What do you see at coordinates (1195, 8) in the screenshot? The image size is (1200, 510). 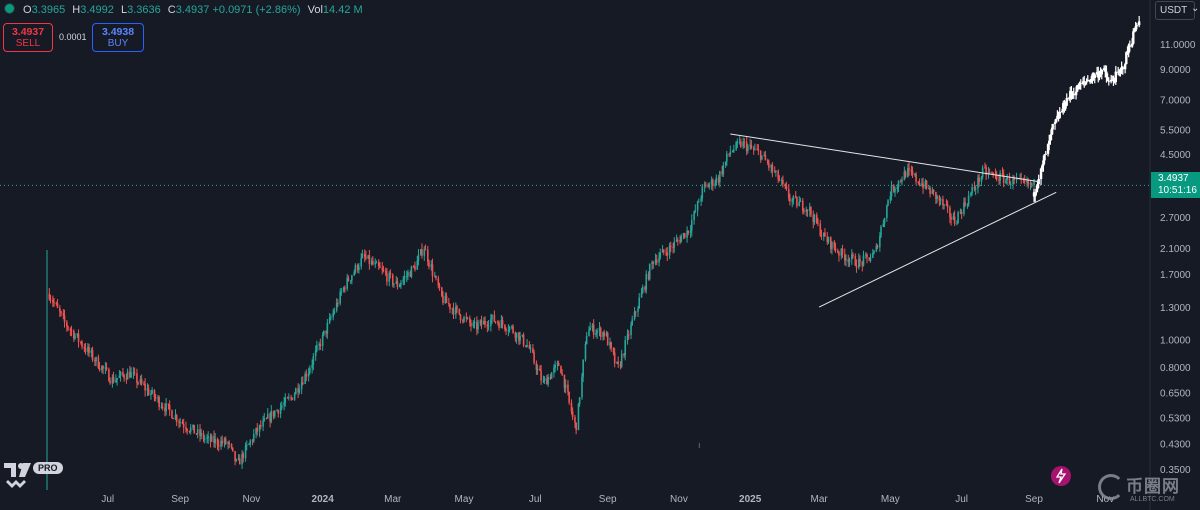 I see `chevron-down-icon: ⌄` at bounding box center [1195, 8].